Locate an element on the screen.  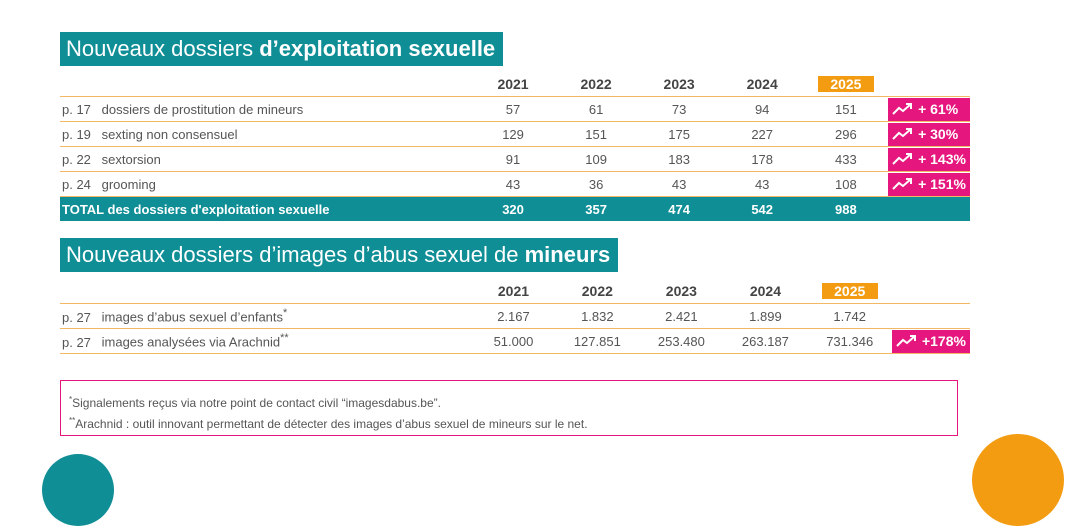
cell-value: 91 is located at coordinates (513, 159).